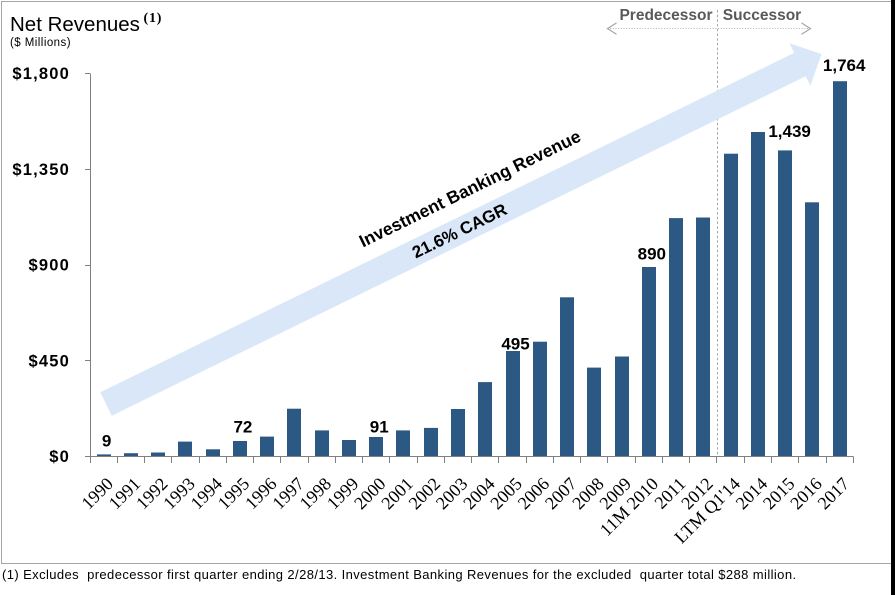 Image resolution: width=895 pixels, height=595 pixels. I want to click on svg-text: $900, so click(49, 266).